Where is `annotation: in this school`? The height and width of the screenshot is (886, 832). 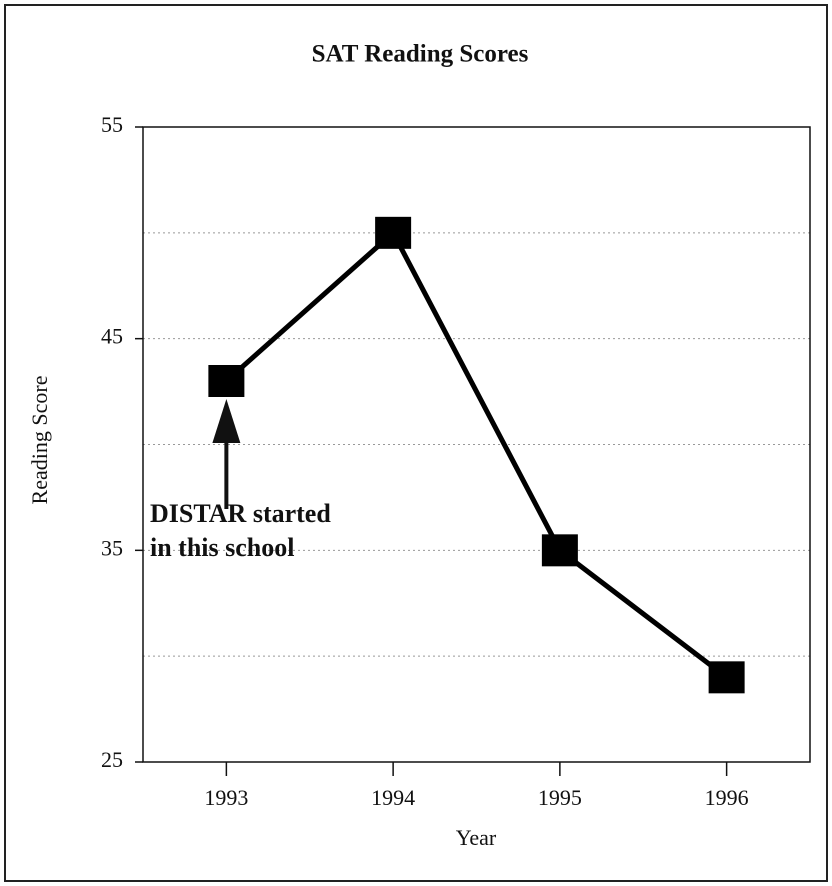 annotation: in this school is located at coordinates (222, 547).